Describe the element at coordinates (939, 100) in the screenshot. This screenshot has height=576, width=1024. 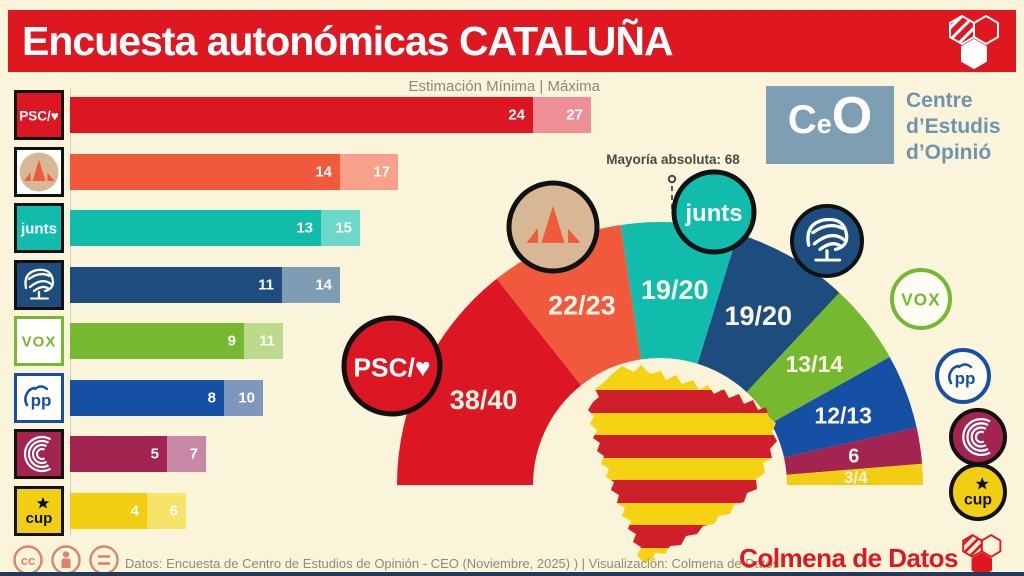
I see `ceo-name-line: Centre` at that location.